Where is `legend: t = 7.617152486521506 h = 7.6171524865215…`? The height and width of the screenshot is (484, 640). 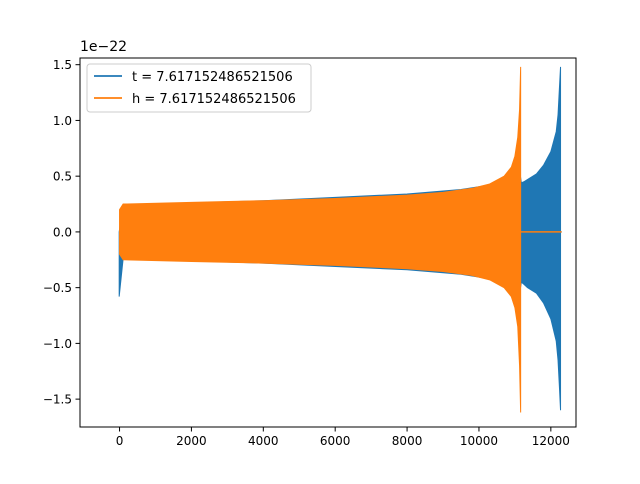
legend: t = 7.617152486521506 h = 7.6171524865215… is located at coordinates (199, 88).